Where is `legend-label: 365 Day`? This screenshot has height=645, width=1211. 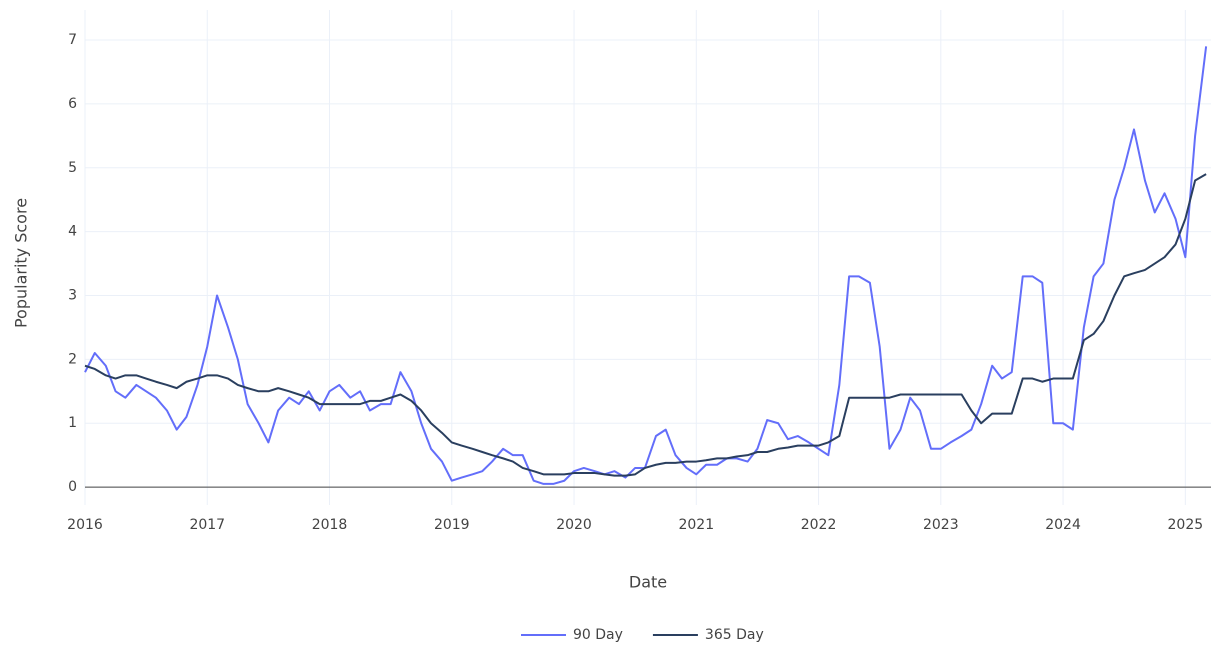
legend-label: 365 Day is located at coordinates (734, 635).